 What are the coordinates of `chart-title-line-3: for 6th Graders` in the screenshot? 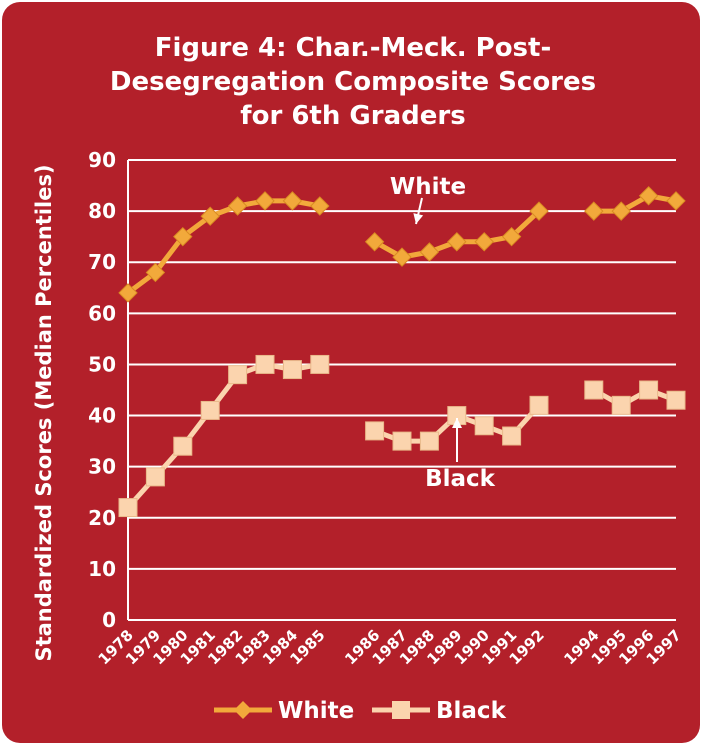 It's located at (352, 116).